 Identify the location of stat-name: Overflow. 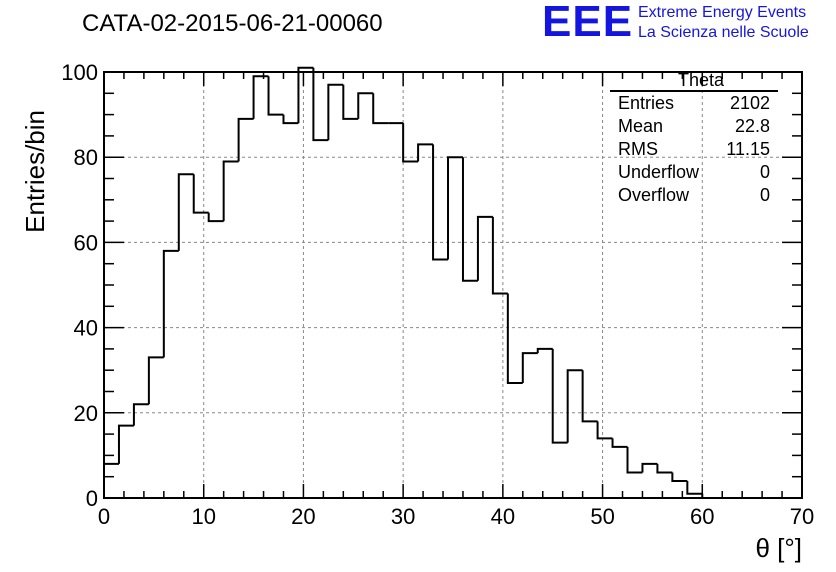
(654, 195).